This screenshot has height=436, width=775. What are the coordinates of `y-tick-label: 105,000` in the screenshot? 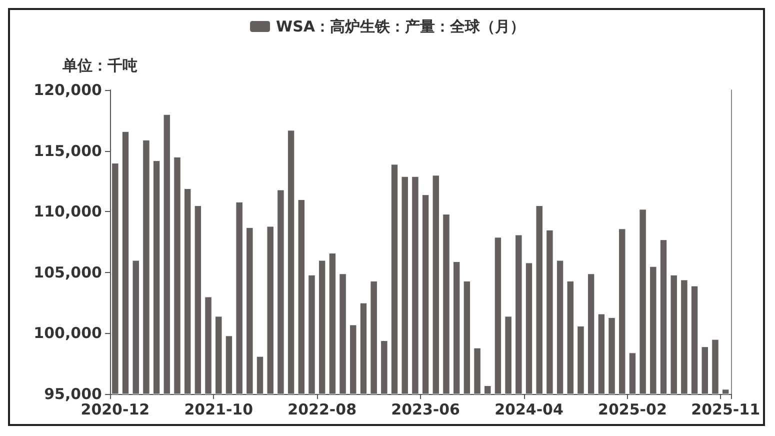 It's located at (68, 272).